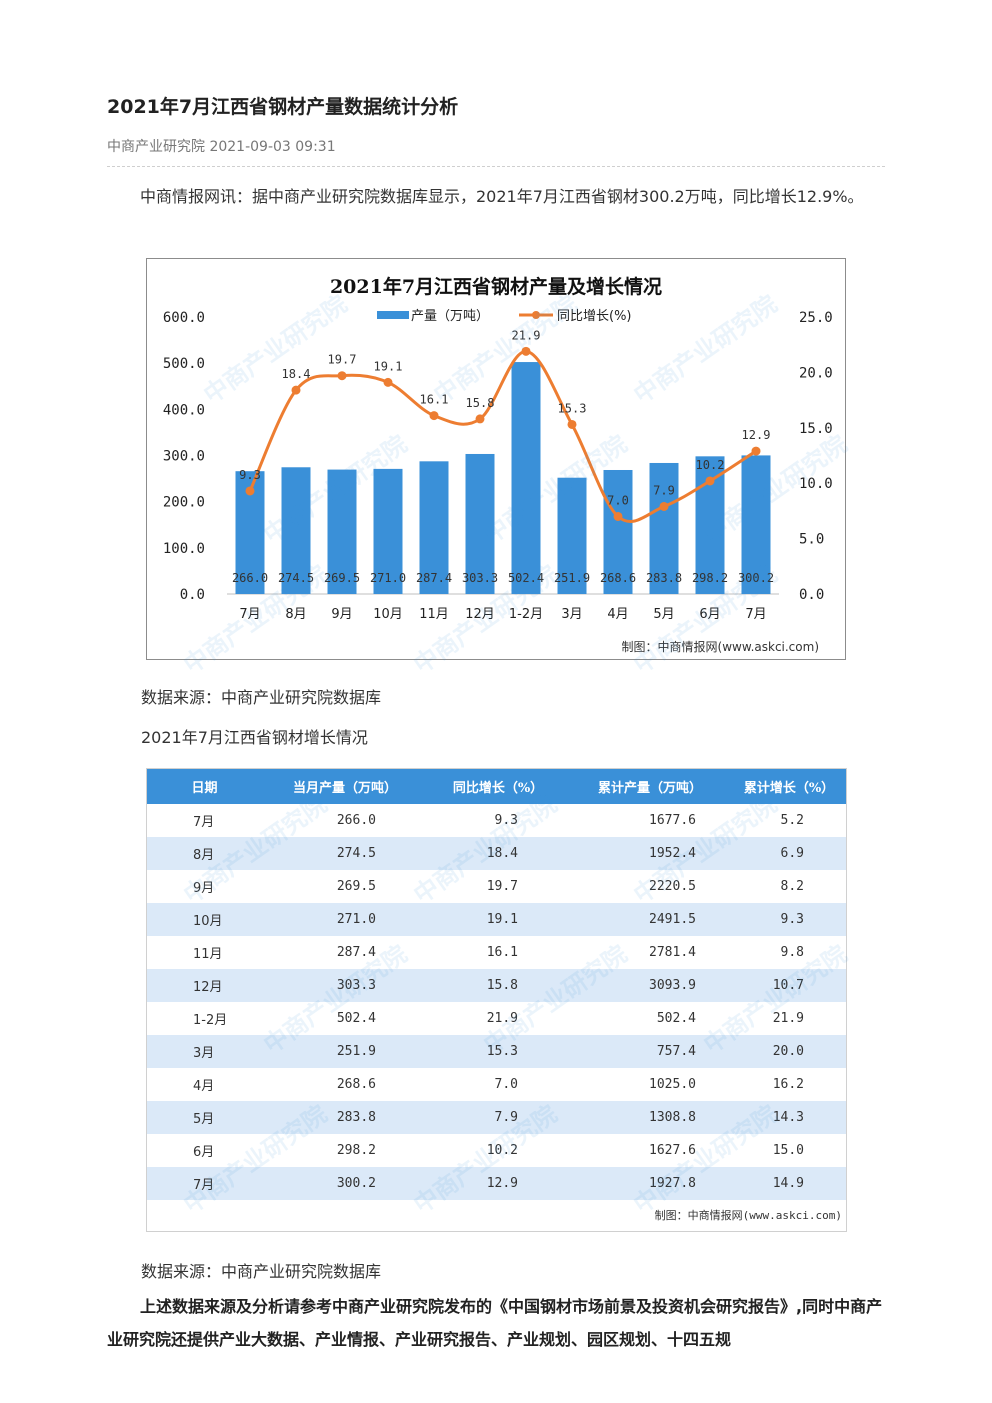 The width and height of the screenshot is (992, 1403). I want to click on table-cell: 251.9, so click(345, 1051).